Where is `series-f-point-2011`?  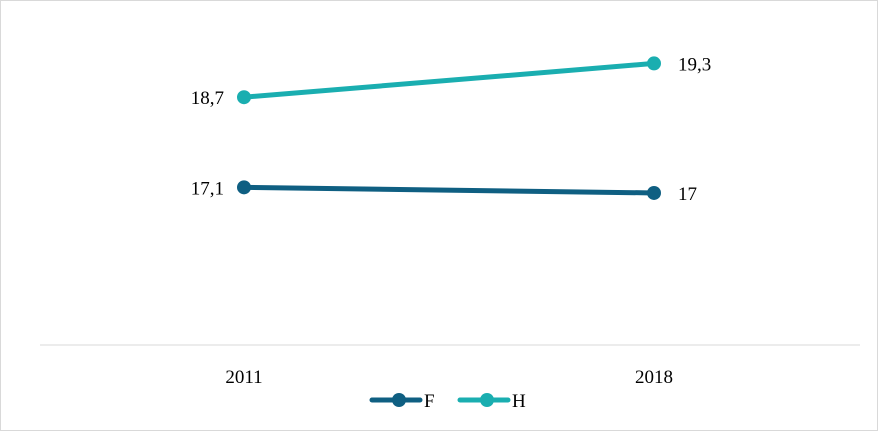
series-f-point-2011 is located at coordinates (244, 187).